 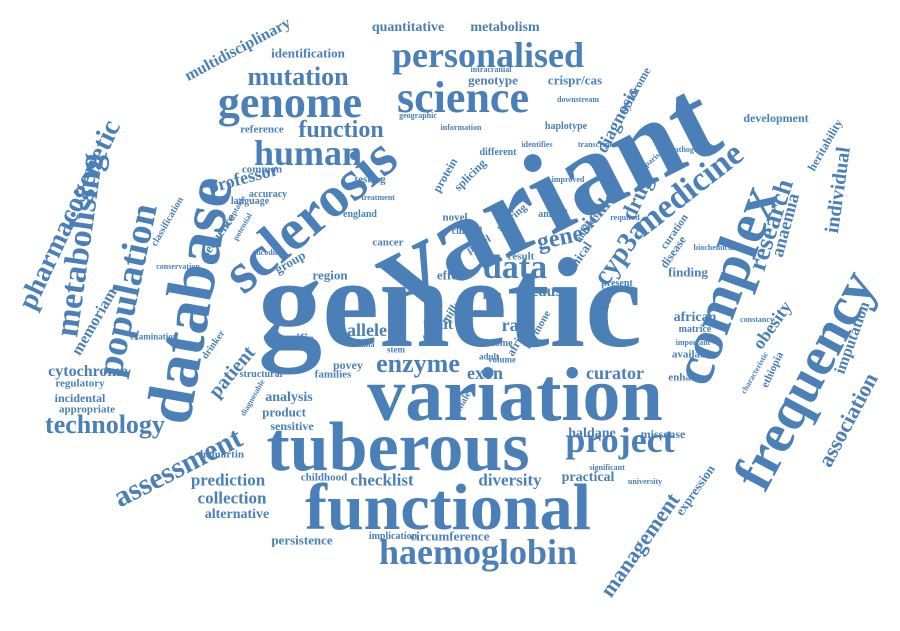 What do you see at coordinates (688, 272) in the screenshot?
I see `word: finding` at bounding box center [688, 272].